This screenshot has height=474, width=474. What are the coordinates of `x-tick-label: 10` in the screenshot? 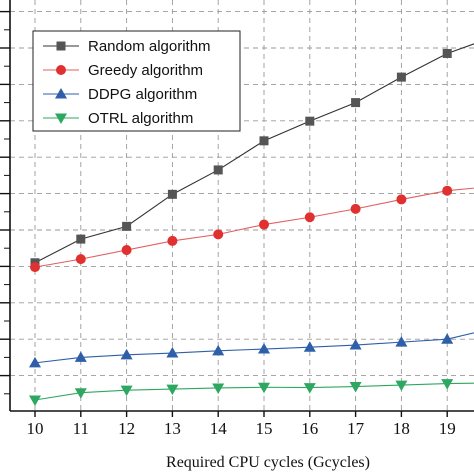 It's located at (35, 428).